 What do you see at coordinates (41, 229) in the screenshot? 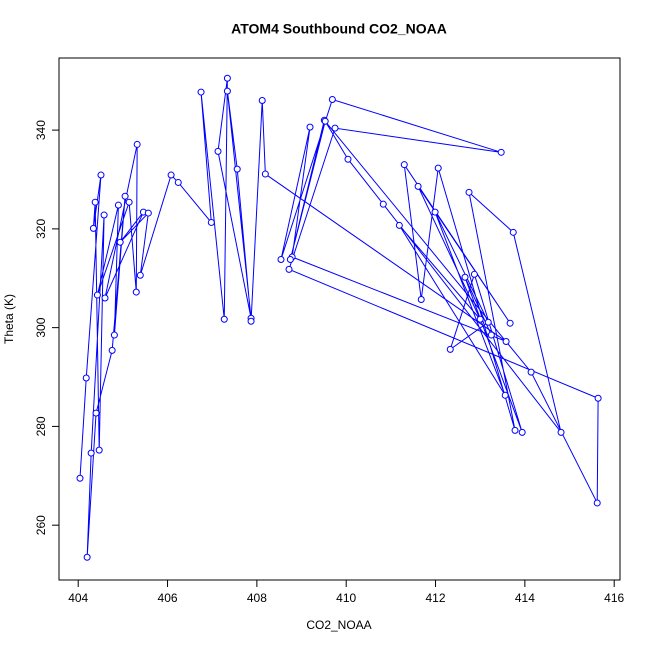
I see `y-tick-label: 320` at bounding box center [41, 229].